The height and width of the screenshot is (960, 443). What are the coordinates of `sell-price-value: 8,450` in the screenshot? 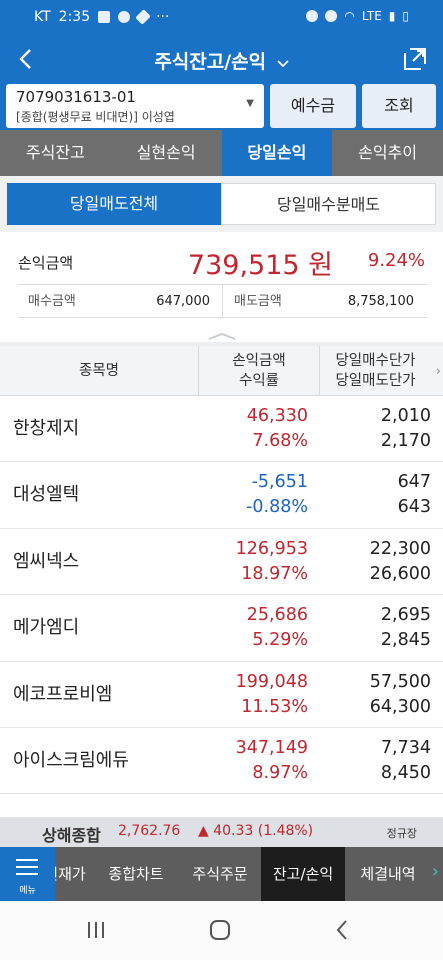 It's located at (405, 772).